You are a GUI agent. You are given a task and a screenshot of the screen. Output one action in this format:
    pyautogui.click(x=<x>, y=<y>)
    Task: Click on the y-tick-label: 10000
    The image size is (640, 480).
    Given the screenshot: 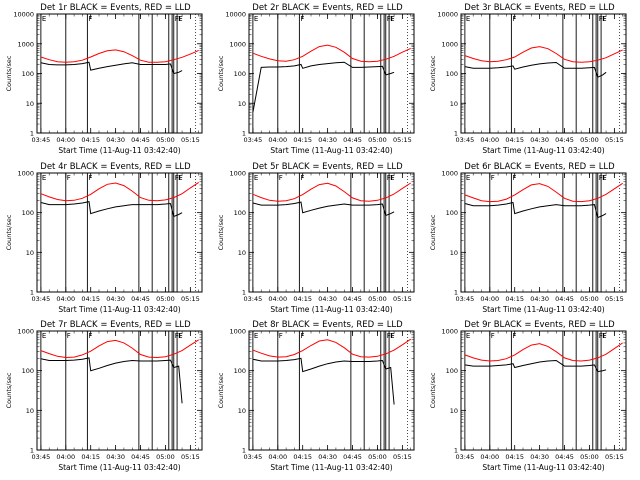 What is the action you would take?
    pyautogui.click(x=23, y=15)
    